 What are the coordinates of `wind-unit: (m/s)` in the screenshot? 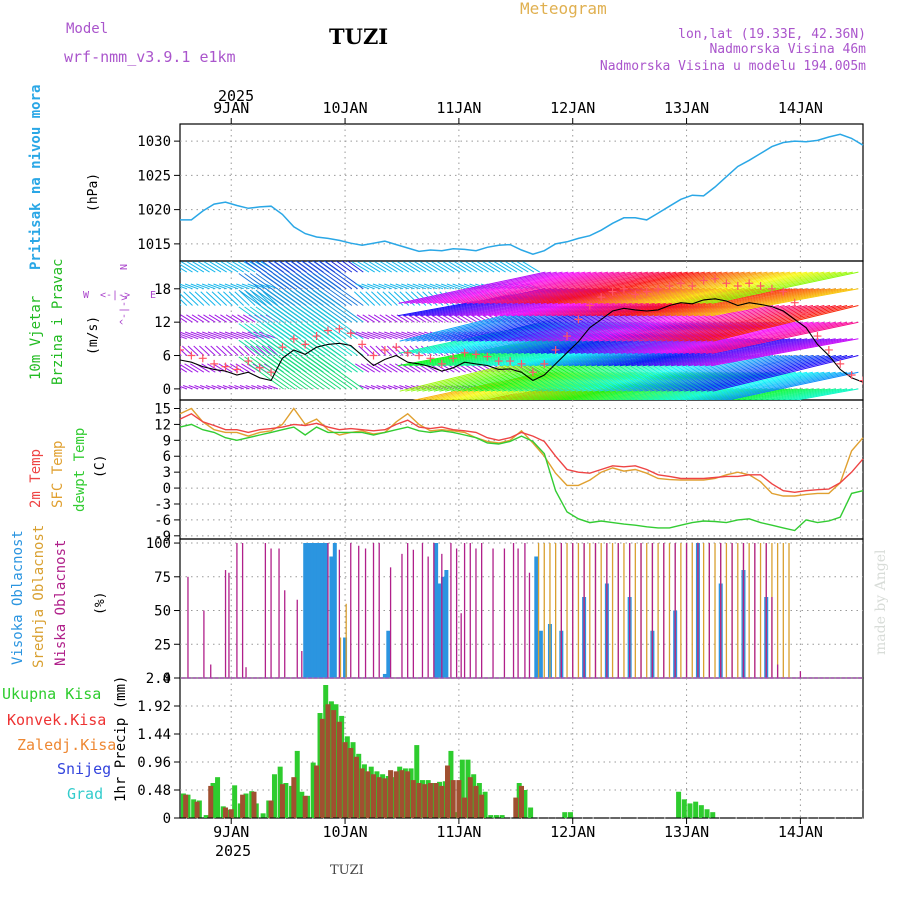 It's located at (93, 335).